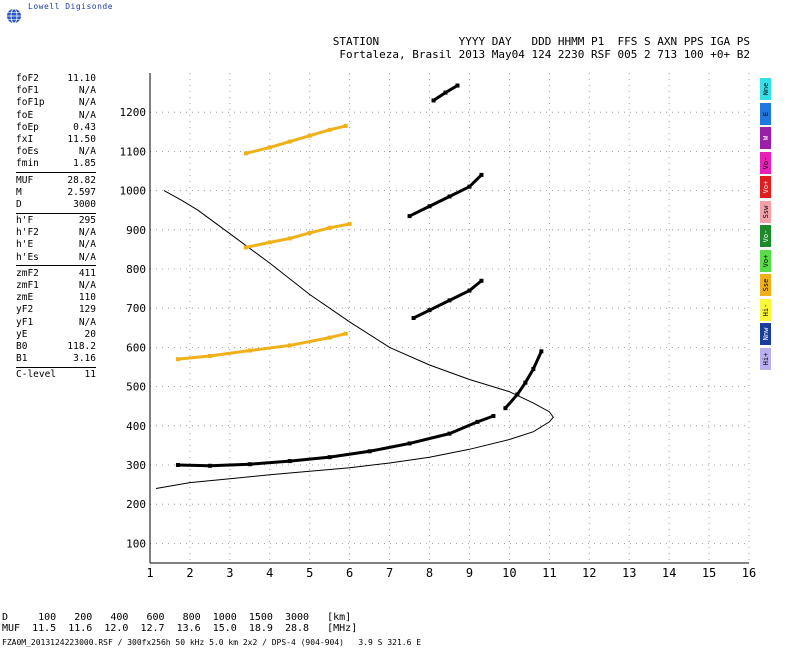 The width and height of the screenshot is (800, 650). Describe the element at coordinates (56, 103) in the screenshot. I see `param-row: foF1p N/A` at that location.